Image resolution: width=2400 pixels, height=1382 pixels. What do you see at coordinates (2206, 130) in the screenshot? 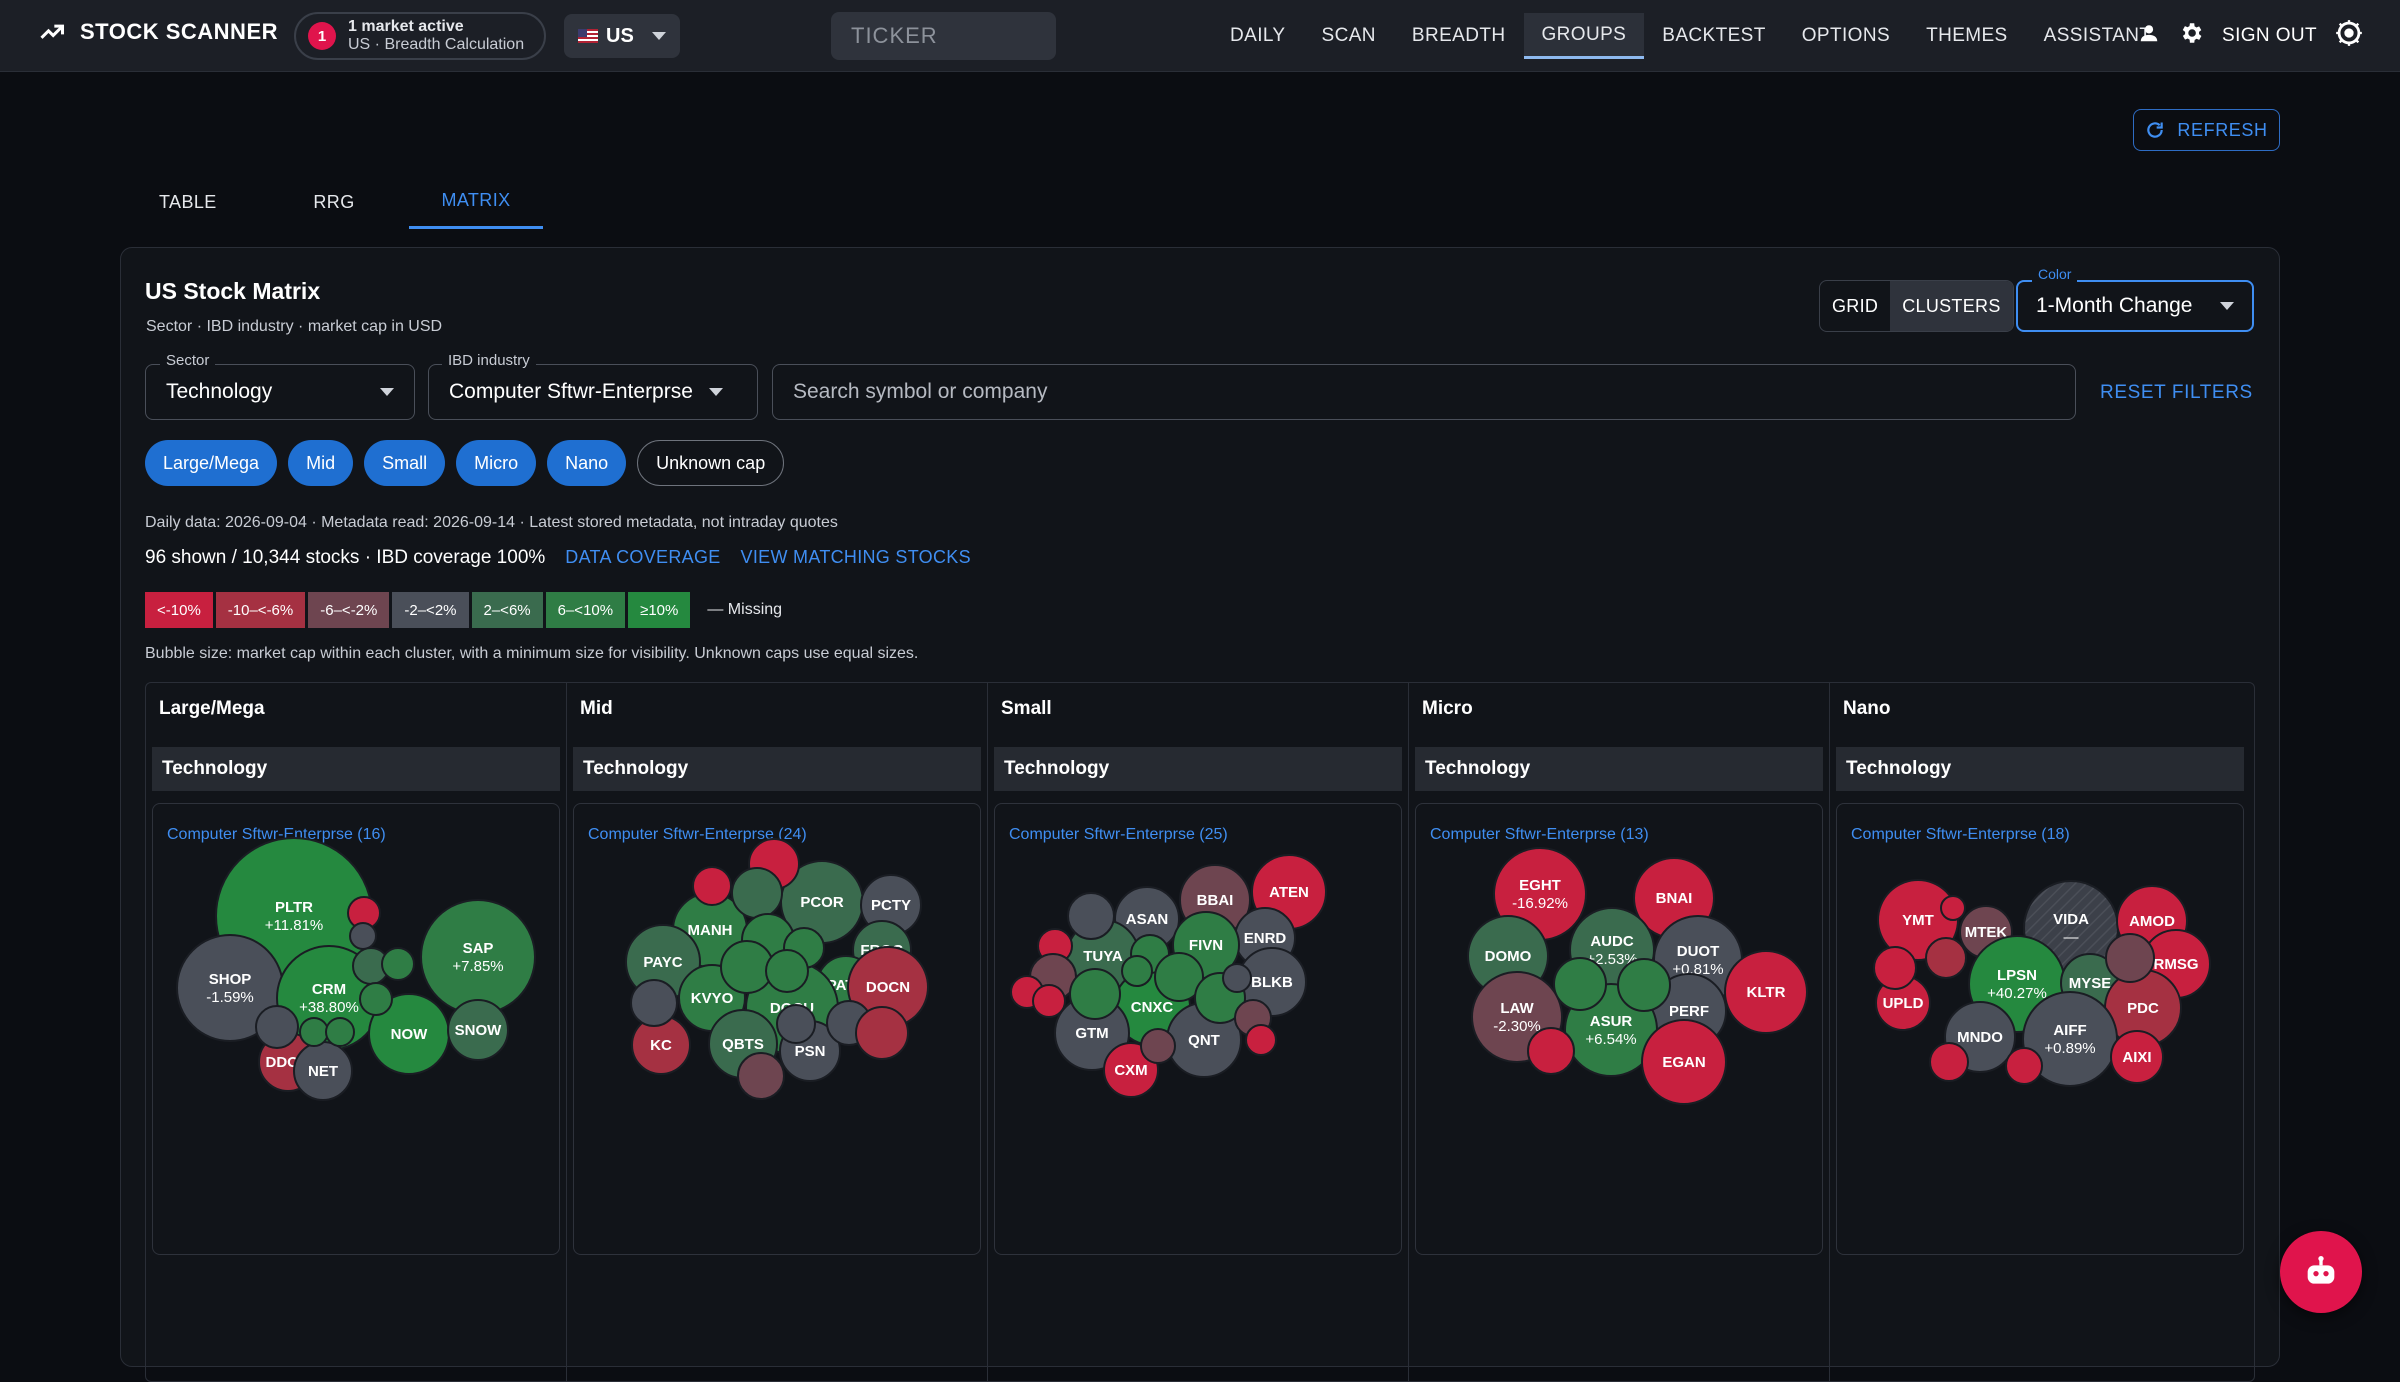
I see `refresh-button: REFRESH` at bounding box center [2206, 130].